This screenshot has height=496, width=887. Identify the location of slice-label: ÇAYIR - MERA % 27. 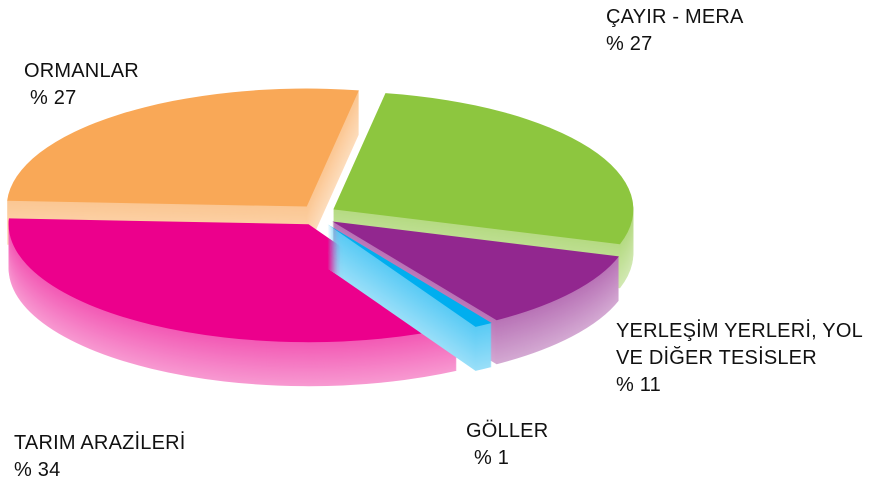
(675, 31).